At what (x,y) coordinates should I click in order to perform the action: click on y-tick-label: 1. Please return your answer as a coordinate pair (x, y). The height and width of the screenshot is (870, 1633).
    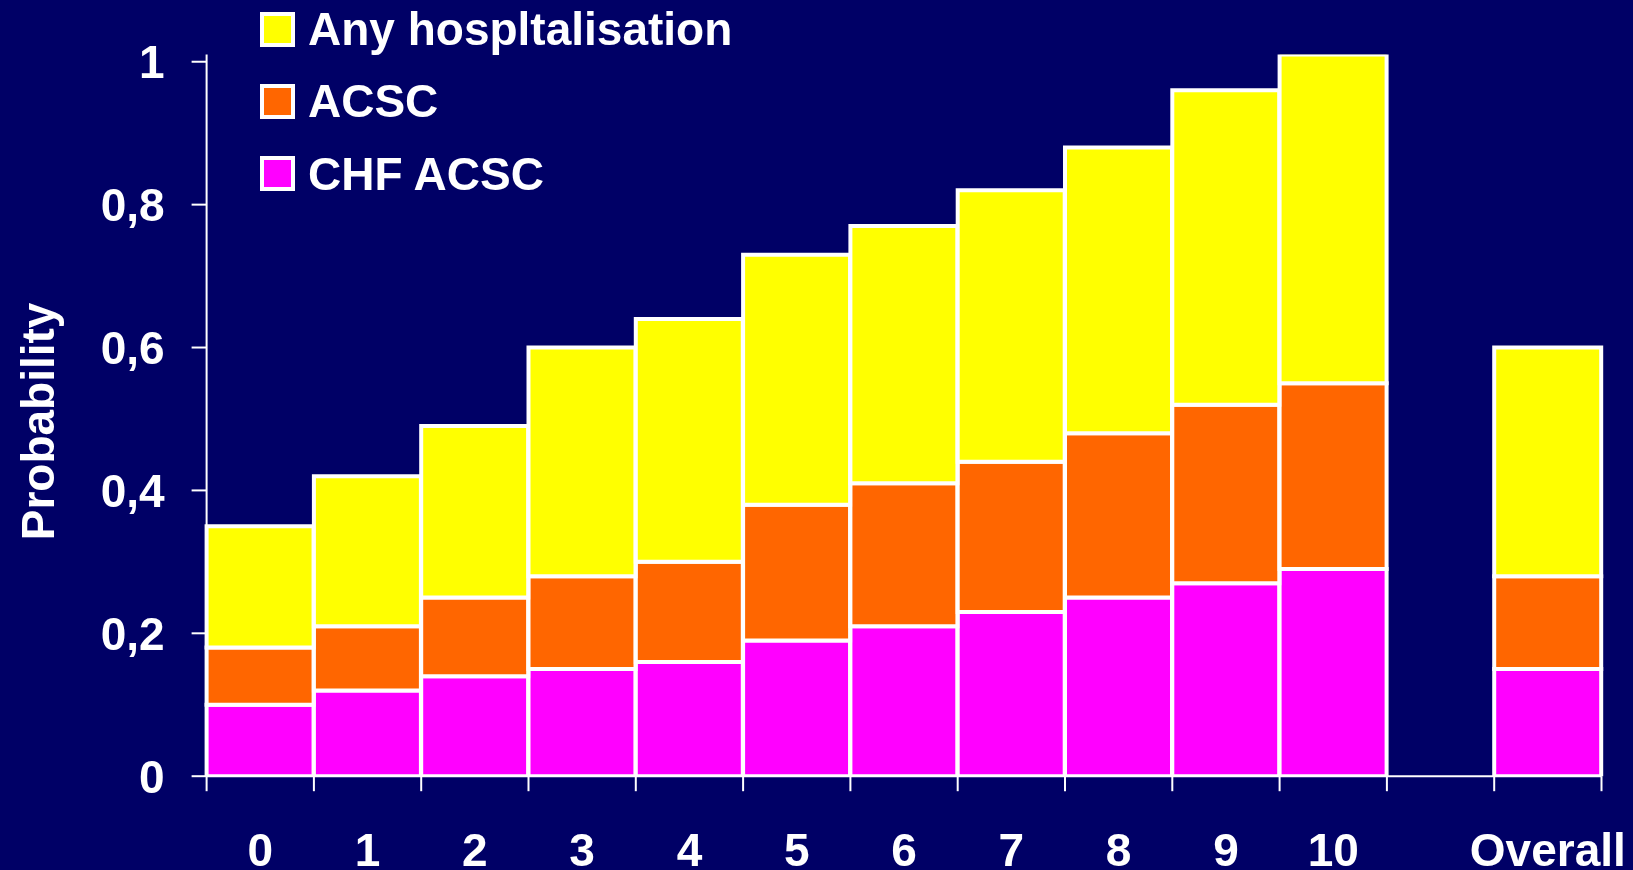
    Looking at the image, I should click on (152, 62).